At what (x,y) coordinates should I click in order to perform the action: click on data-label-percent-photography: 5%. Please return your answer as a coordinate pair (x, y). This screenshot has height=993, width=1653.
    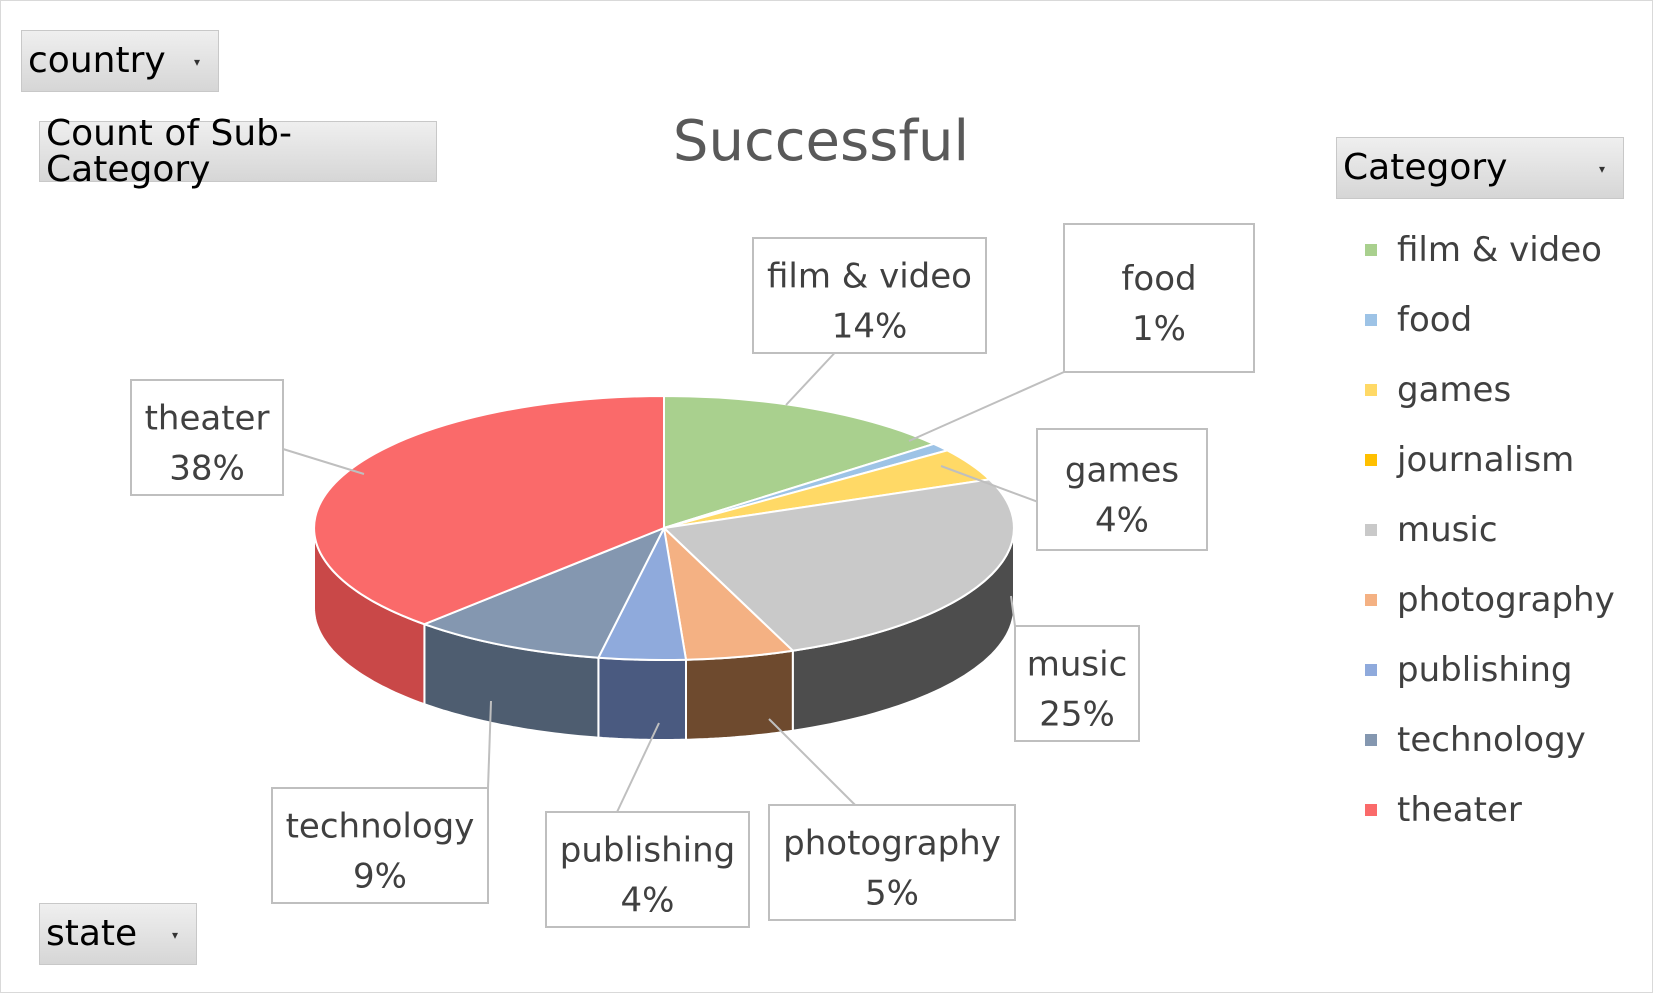
    Looking at the image, I should click on (892, 894).